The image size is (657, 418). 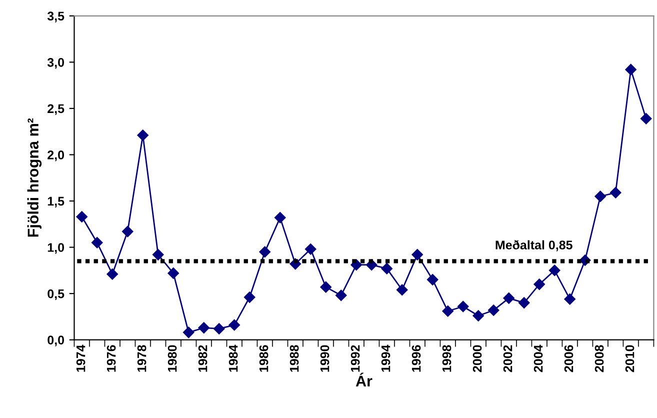 What do you see at coordinates (172, 358) in the screenshot?
I see `x-tick-label: 1980` at bounding box center [172, 358].